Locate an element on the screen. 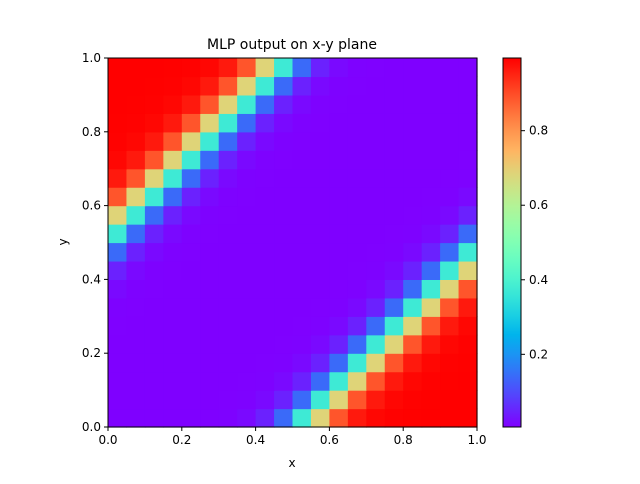 This screenshot has width=640, height=484. y-tick-label: 0.4 is located at coordinates (91, 279).